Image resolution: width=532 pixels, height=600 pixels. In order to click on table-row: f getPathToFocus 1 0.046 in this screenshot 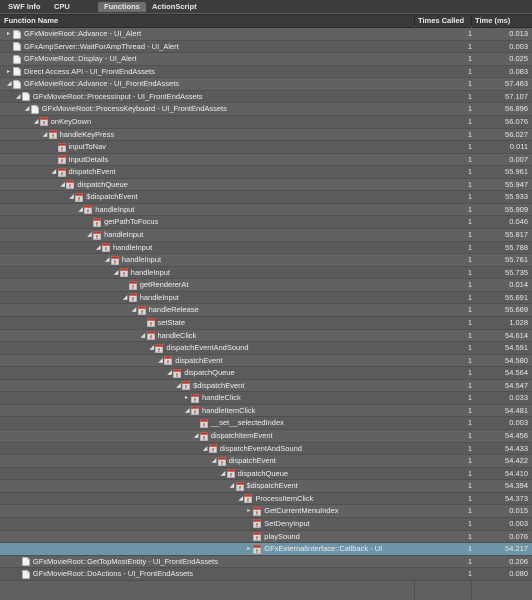, I will do `click(266, 222)`.